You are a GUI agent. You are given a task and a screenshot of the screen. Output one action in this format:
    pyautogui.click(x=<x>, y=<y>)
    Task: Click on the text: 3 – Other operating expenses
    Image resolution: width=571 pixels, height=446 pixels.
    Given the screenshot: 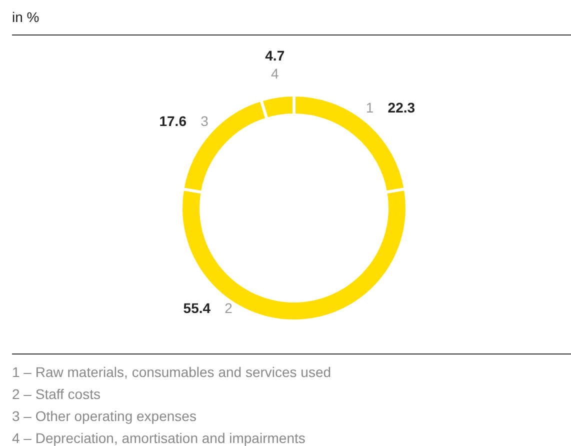 What is the action you would take?
    pyautogui.click(x=104, y=416)
    